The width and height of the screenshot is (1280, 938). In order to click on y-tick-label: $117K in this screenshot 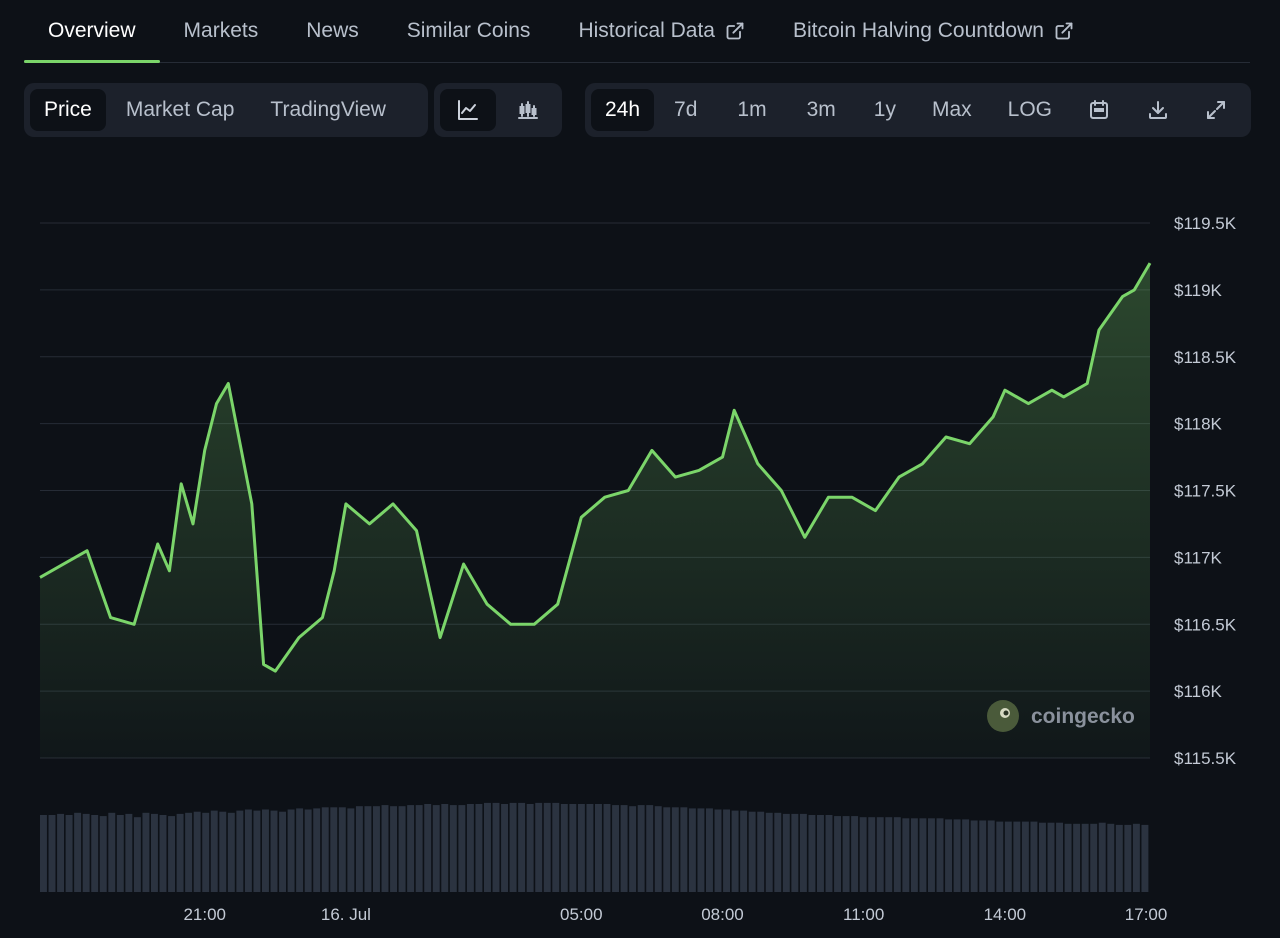, I will do `click(1198, 557)`.